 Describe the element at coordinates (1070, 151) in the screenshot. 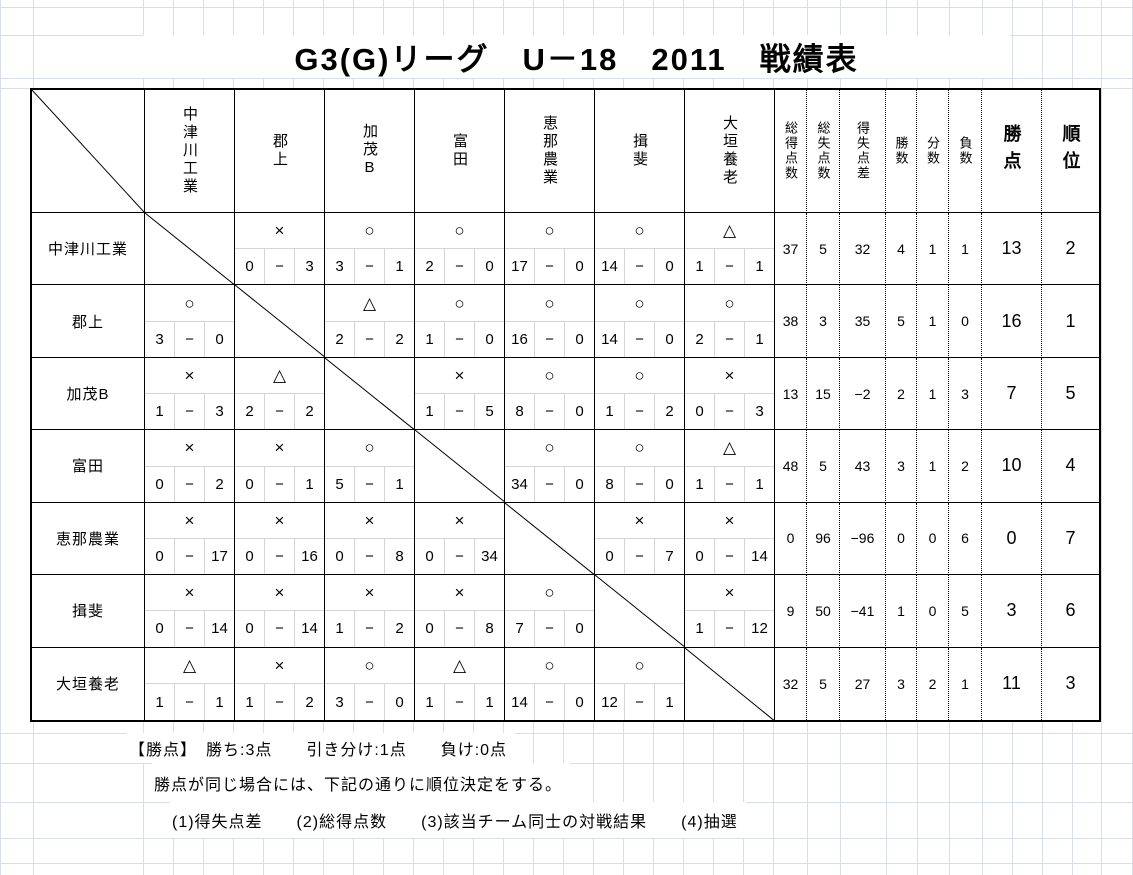

I see `rank-column-header: 順位` at that location.